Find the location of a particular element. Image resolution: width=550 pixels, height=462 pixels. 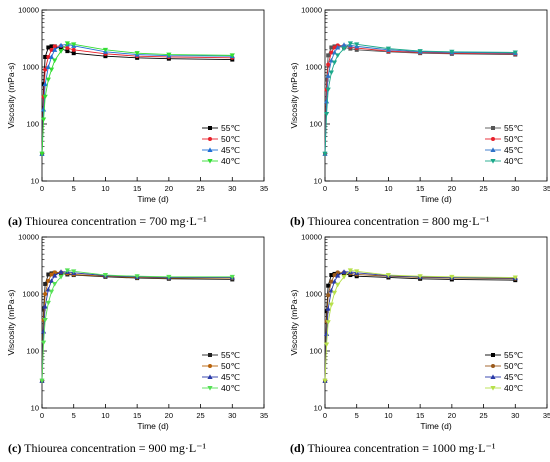

panel-letter: (b) is located at coordinates (297, 221).